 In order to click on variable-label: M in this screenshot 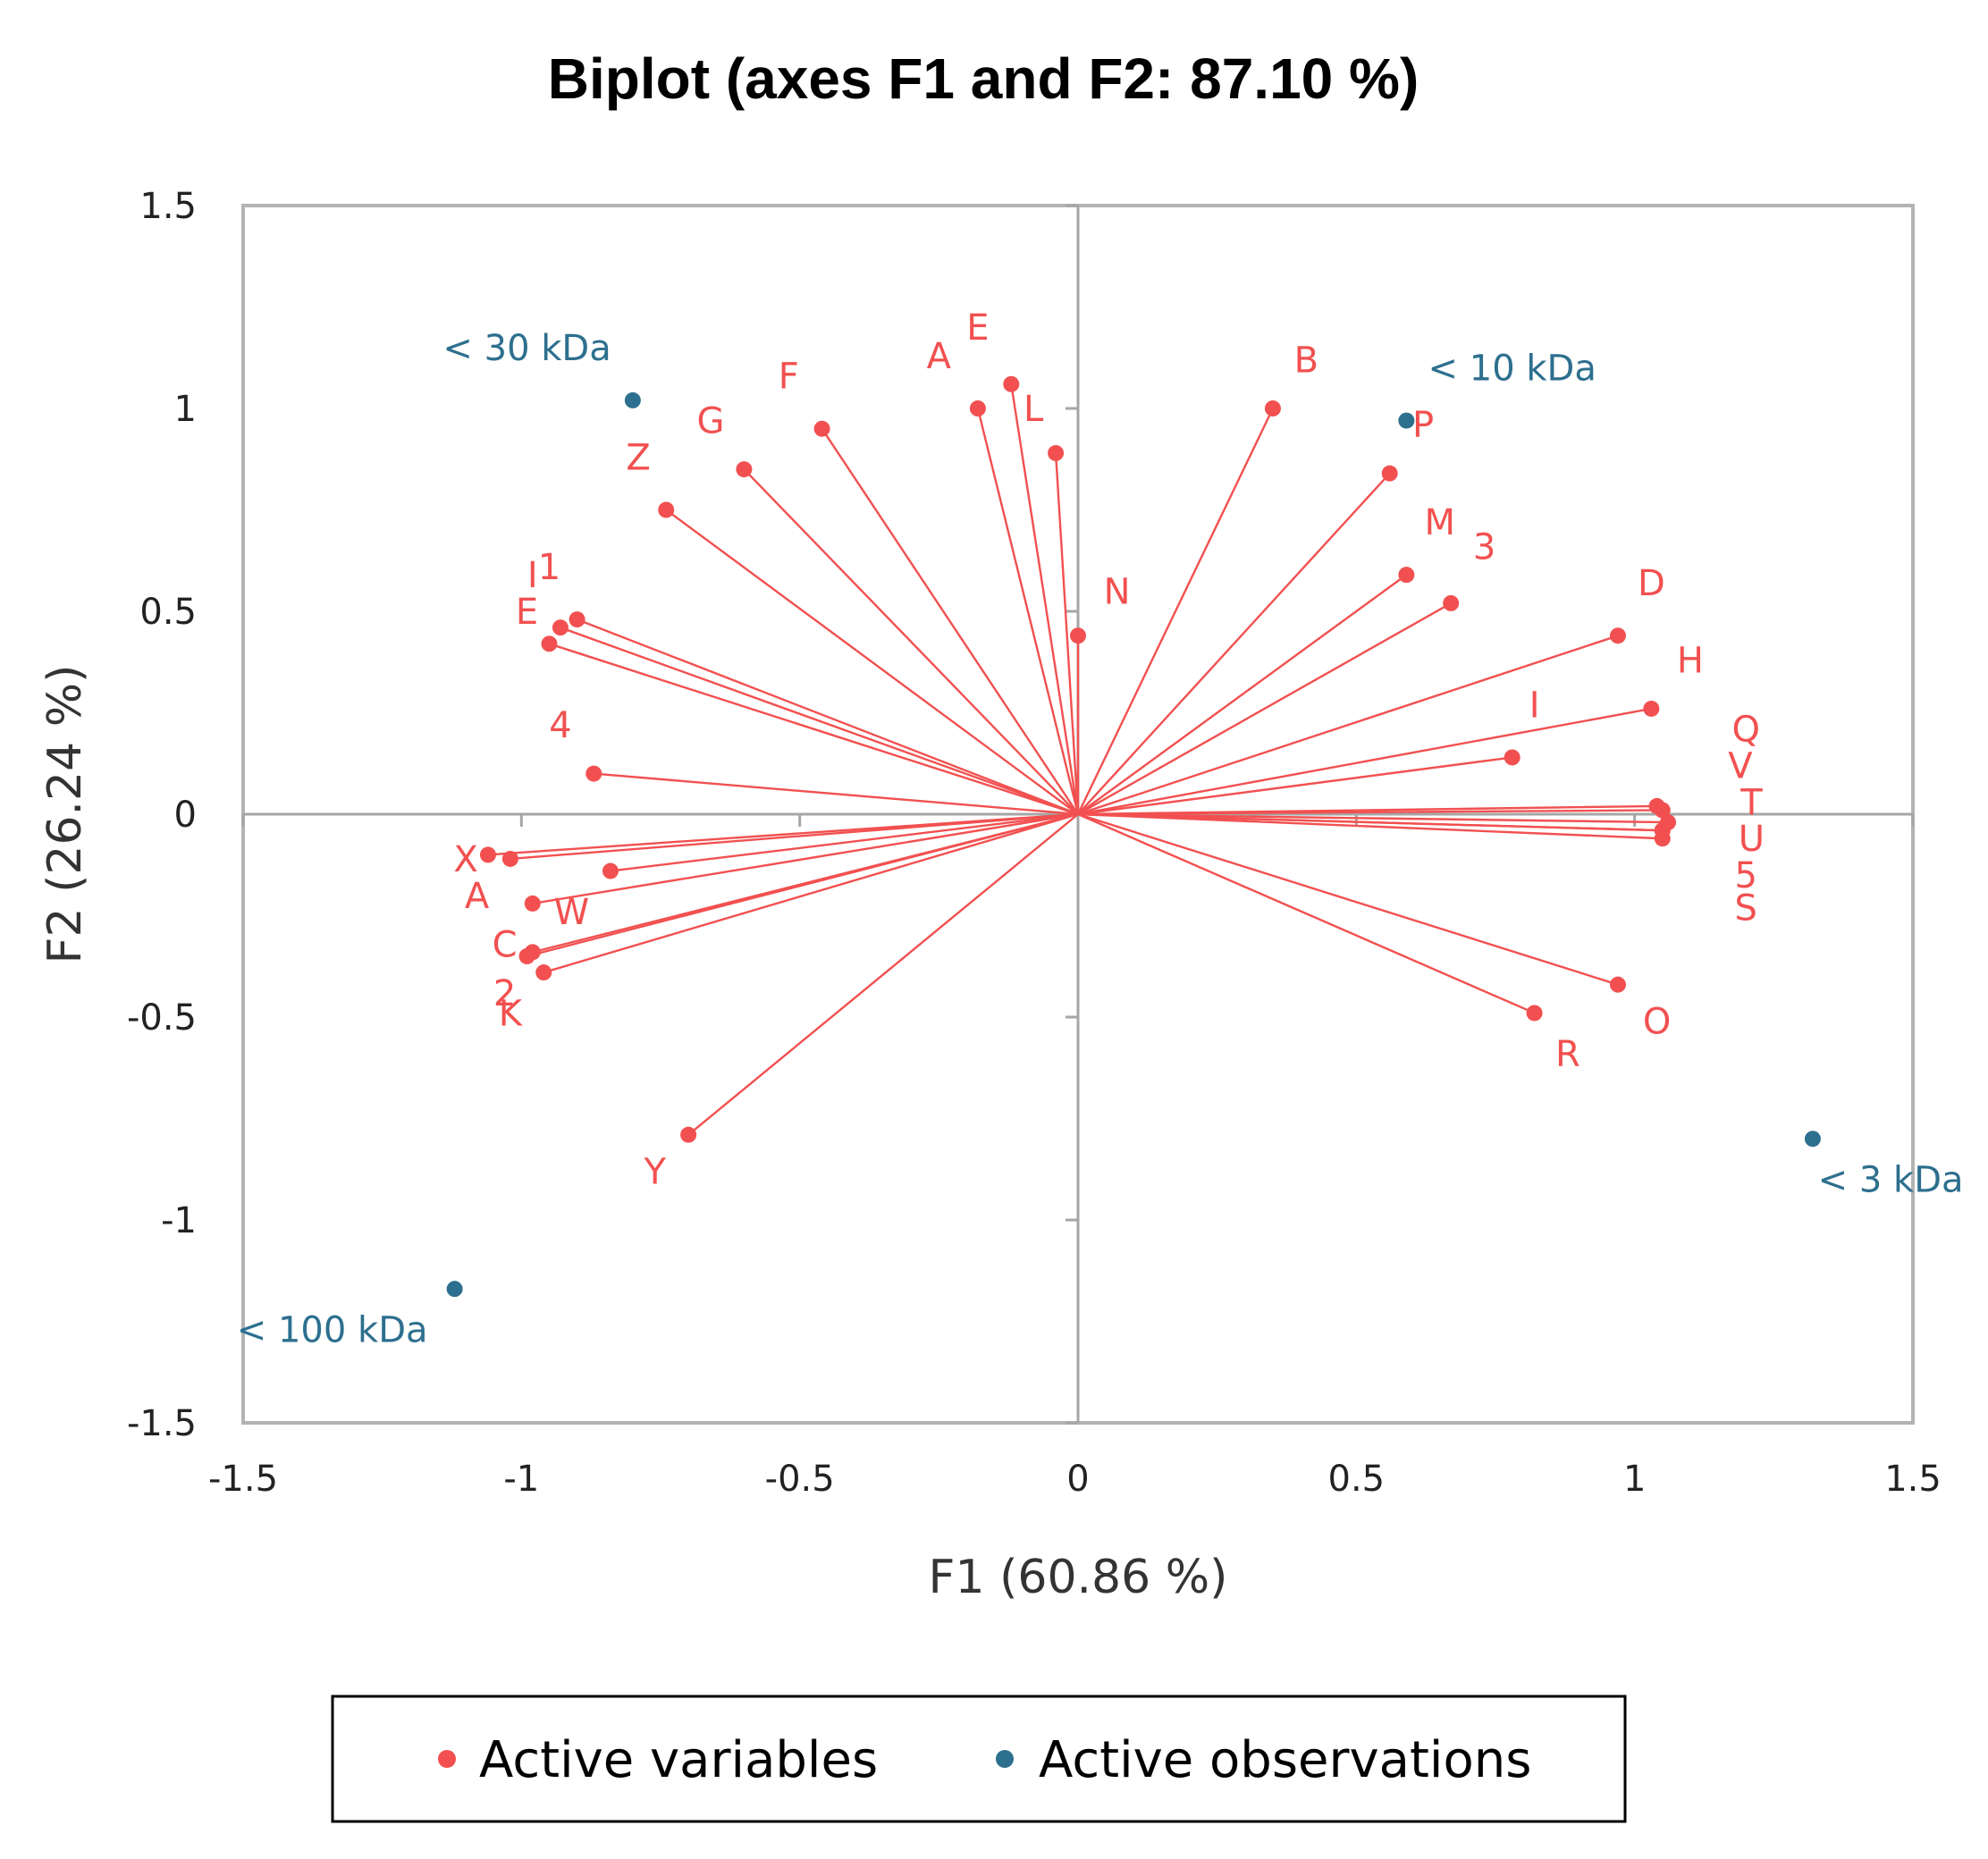, I will do `click(1439, 522)`.